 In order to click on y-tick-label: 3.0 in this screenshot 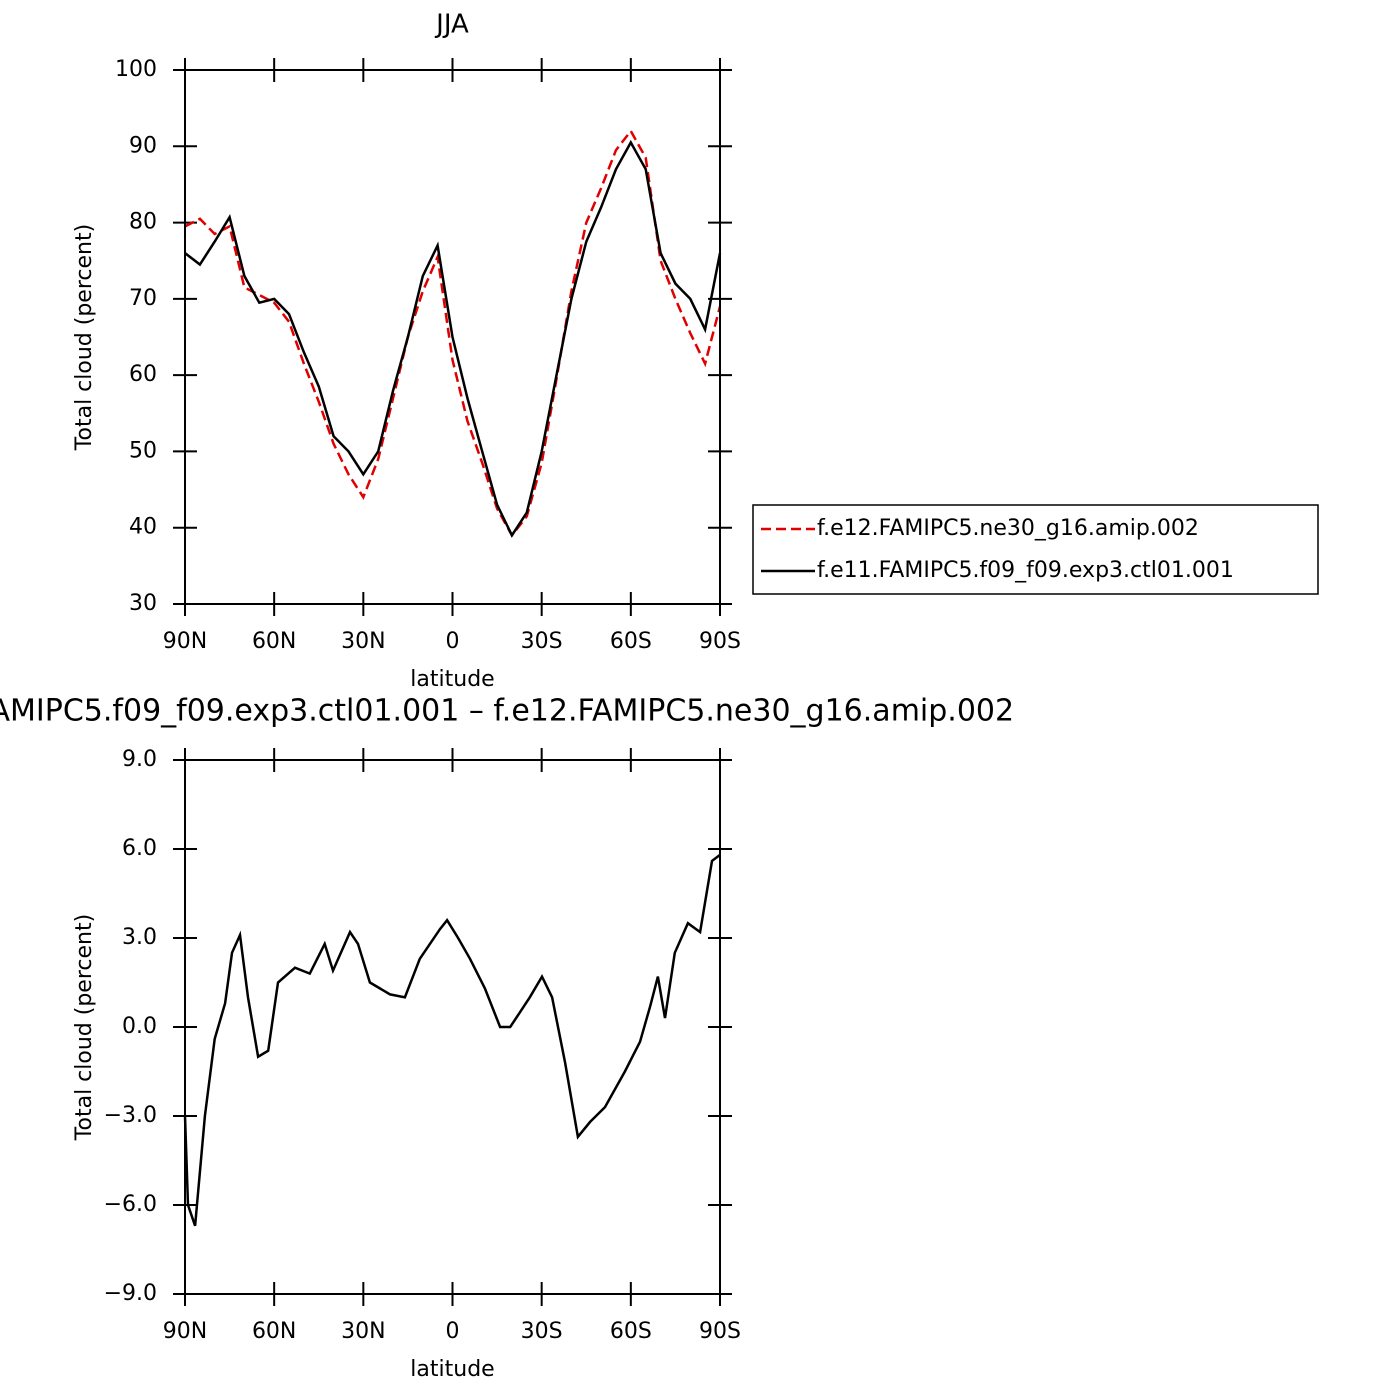, I will do `click(139, 937)`.